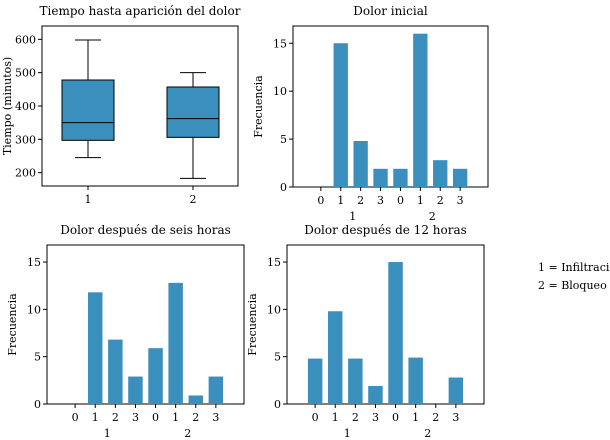 The height and width of the screenshot is (440, 610). Describe the element at coordinates (193, 199) in the screenshot. I see `x-tick-label-0-1: 2` at that location.